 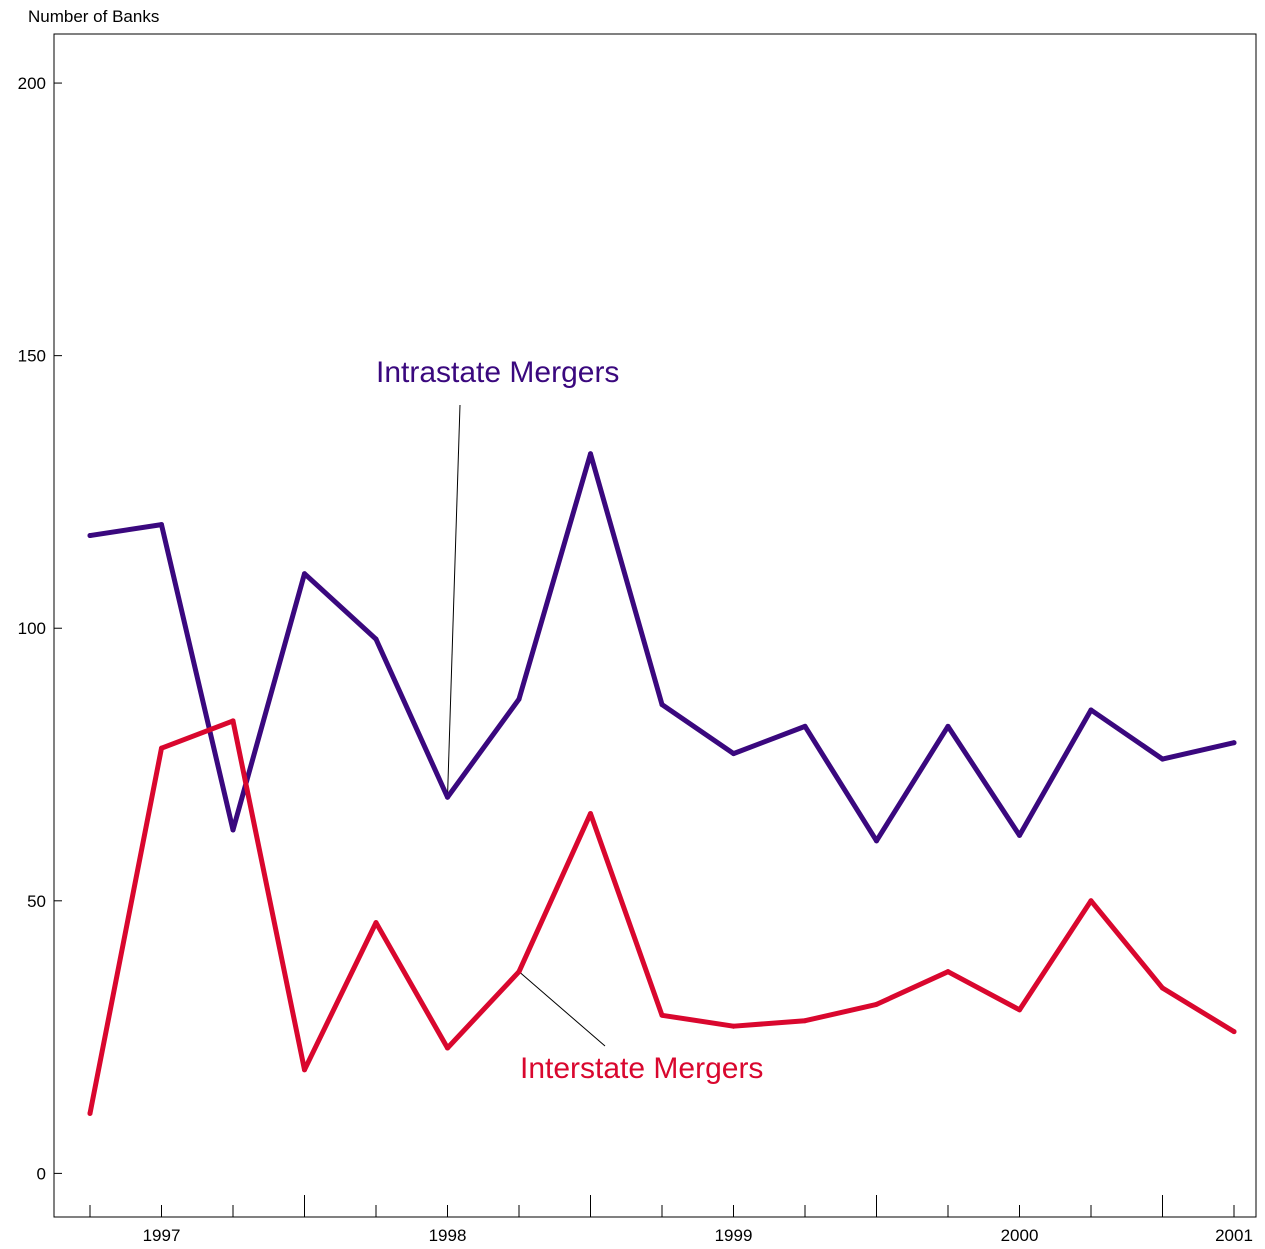 I want to click on x-tick-label: 1998, so click(x=448, y=1235).